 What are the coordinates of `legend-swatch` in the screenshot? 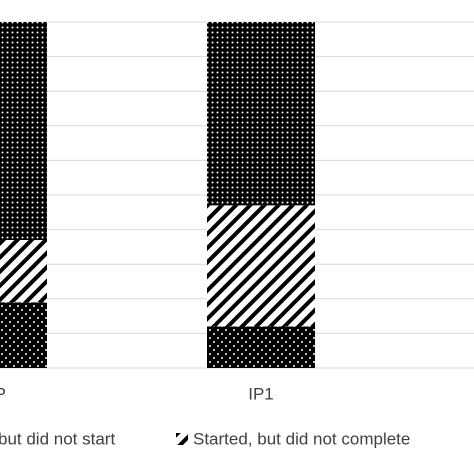 It's located at (182, 439).